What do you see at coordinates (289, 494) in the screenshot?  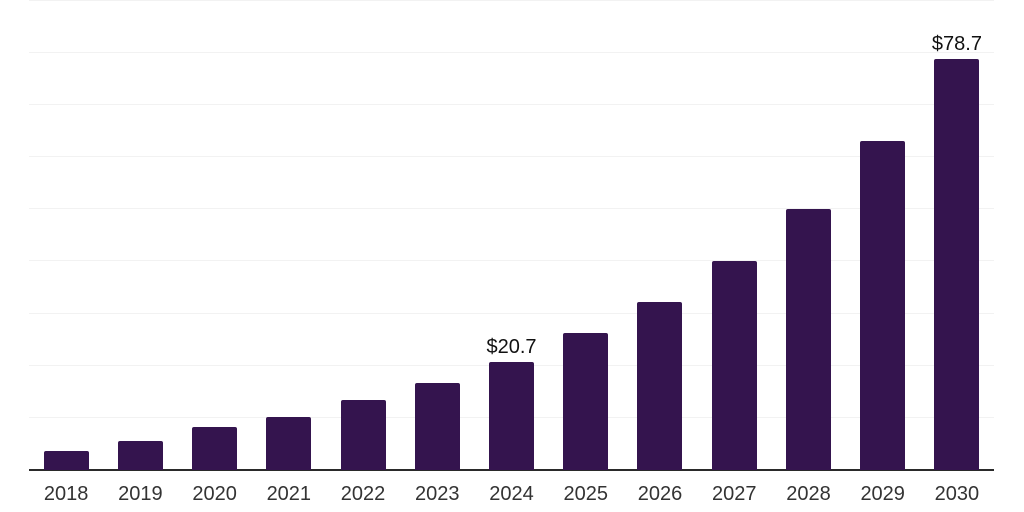 I see `x-tick-label-2021: 2021` at bounding box center [289, 494].